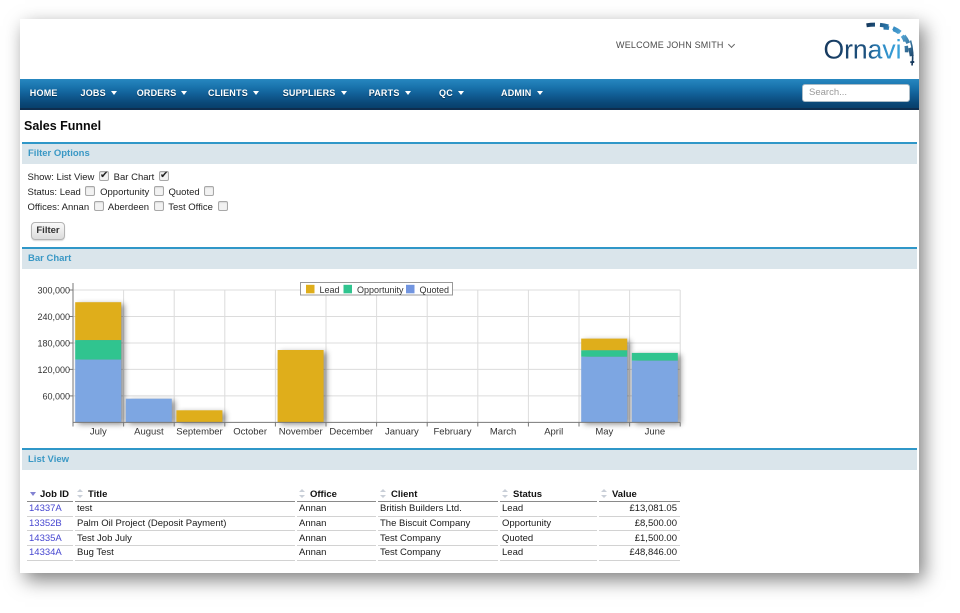  What do you see at coordinates (53, 317) in the screenshot?
I see `svg-text: 240,000` at bounding box center [53, 317].